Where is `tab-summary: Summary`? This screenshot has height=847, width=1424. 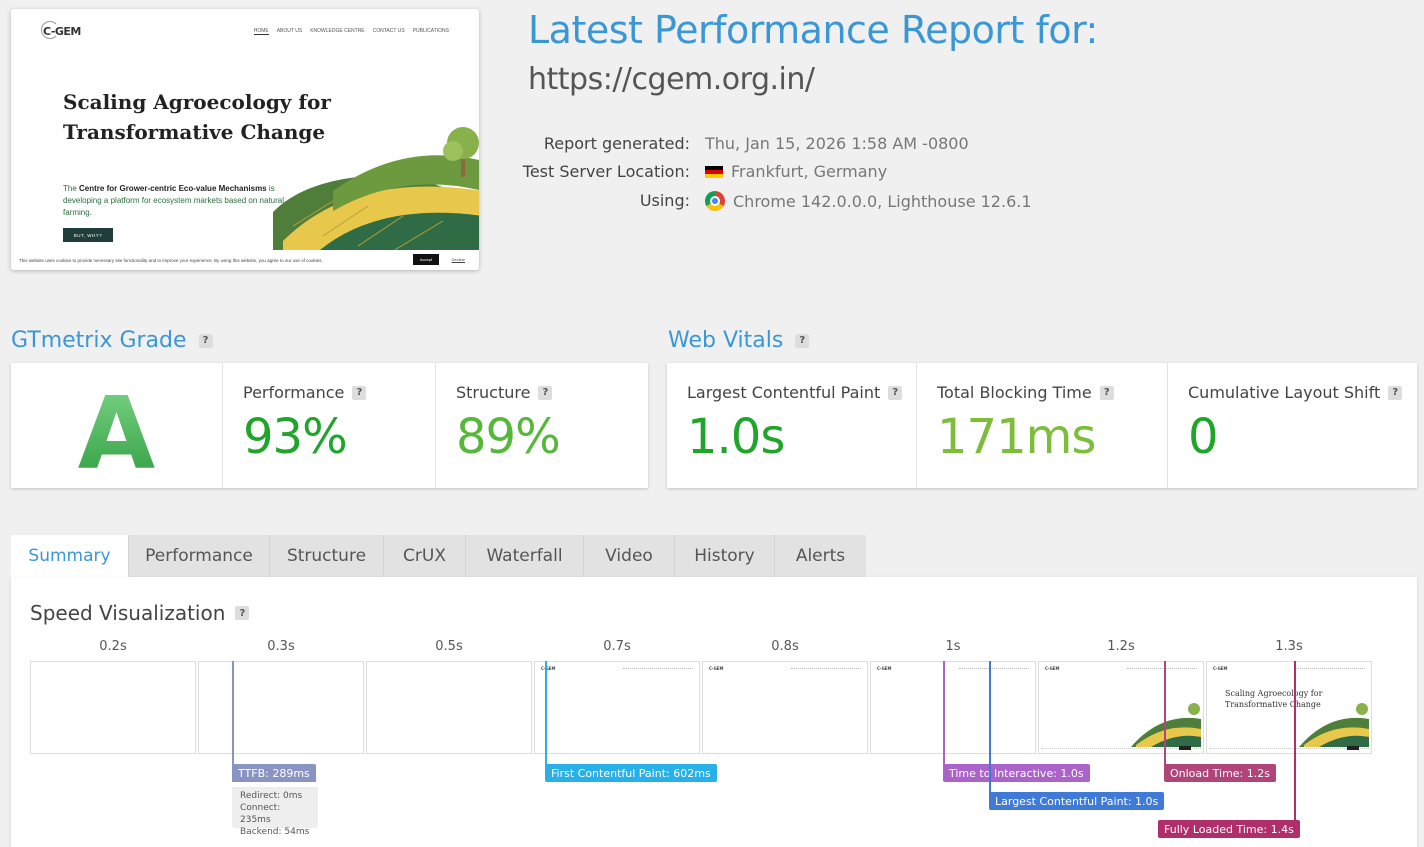
tab-summary: Summary is located at coordinates (70, 556).